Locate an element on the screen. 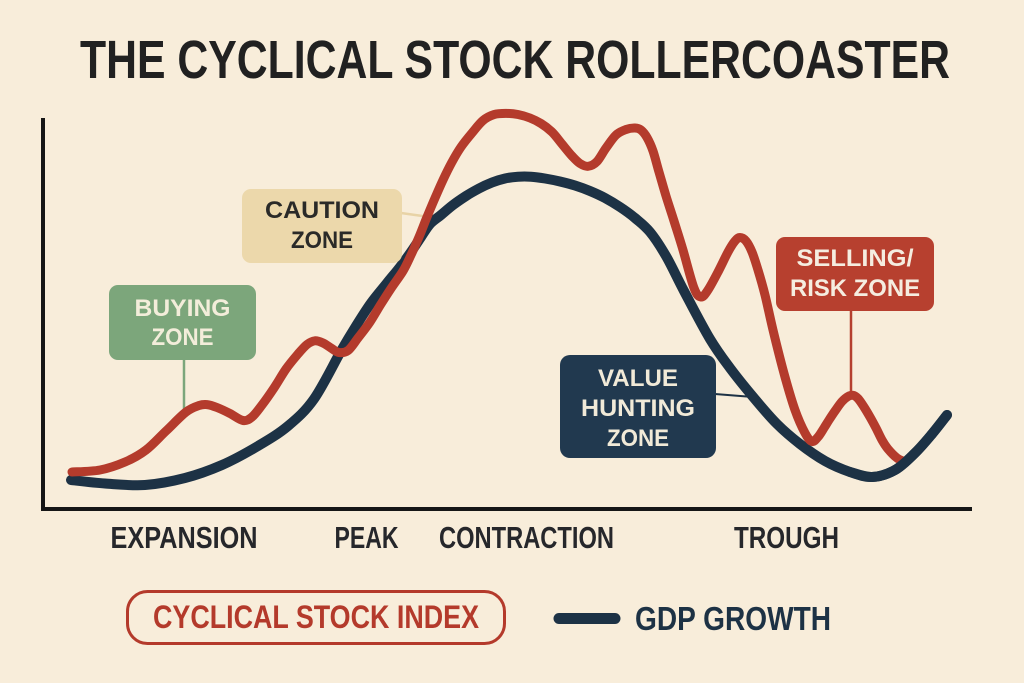 Image resolution: width=1024 pixels, height=683 pixels. svg-text: GDP GROWTH is located at coordinates (733, 618).